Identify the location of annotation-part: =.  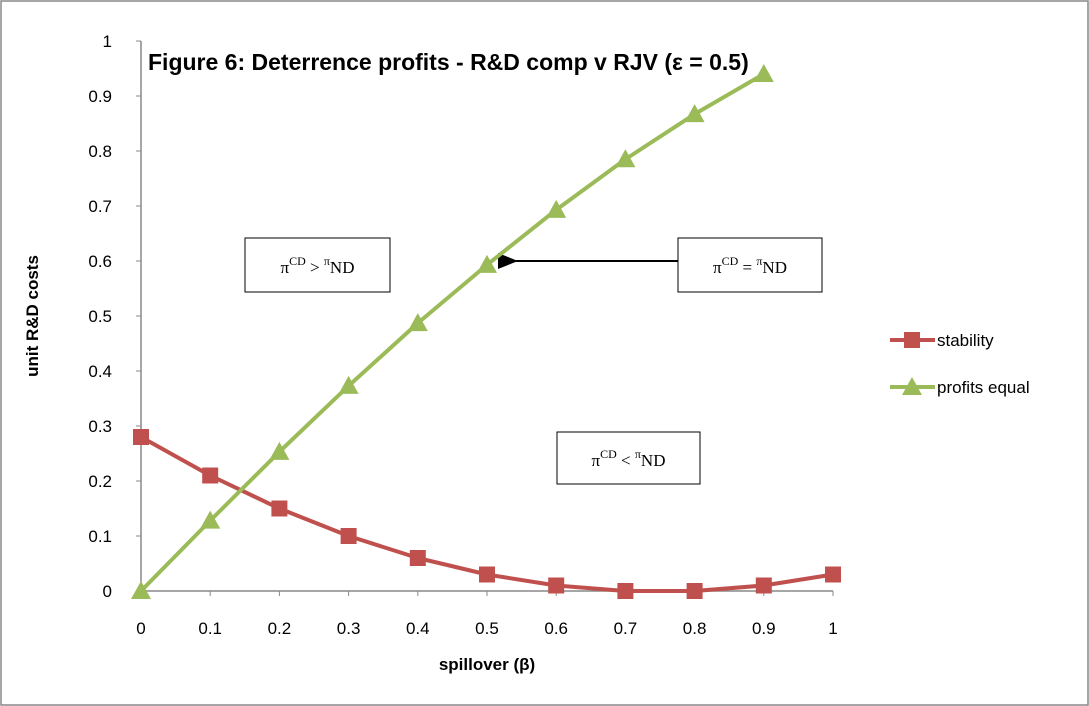
(747, 267).